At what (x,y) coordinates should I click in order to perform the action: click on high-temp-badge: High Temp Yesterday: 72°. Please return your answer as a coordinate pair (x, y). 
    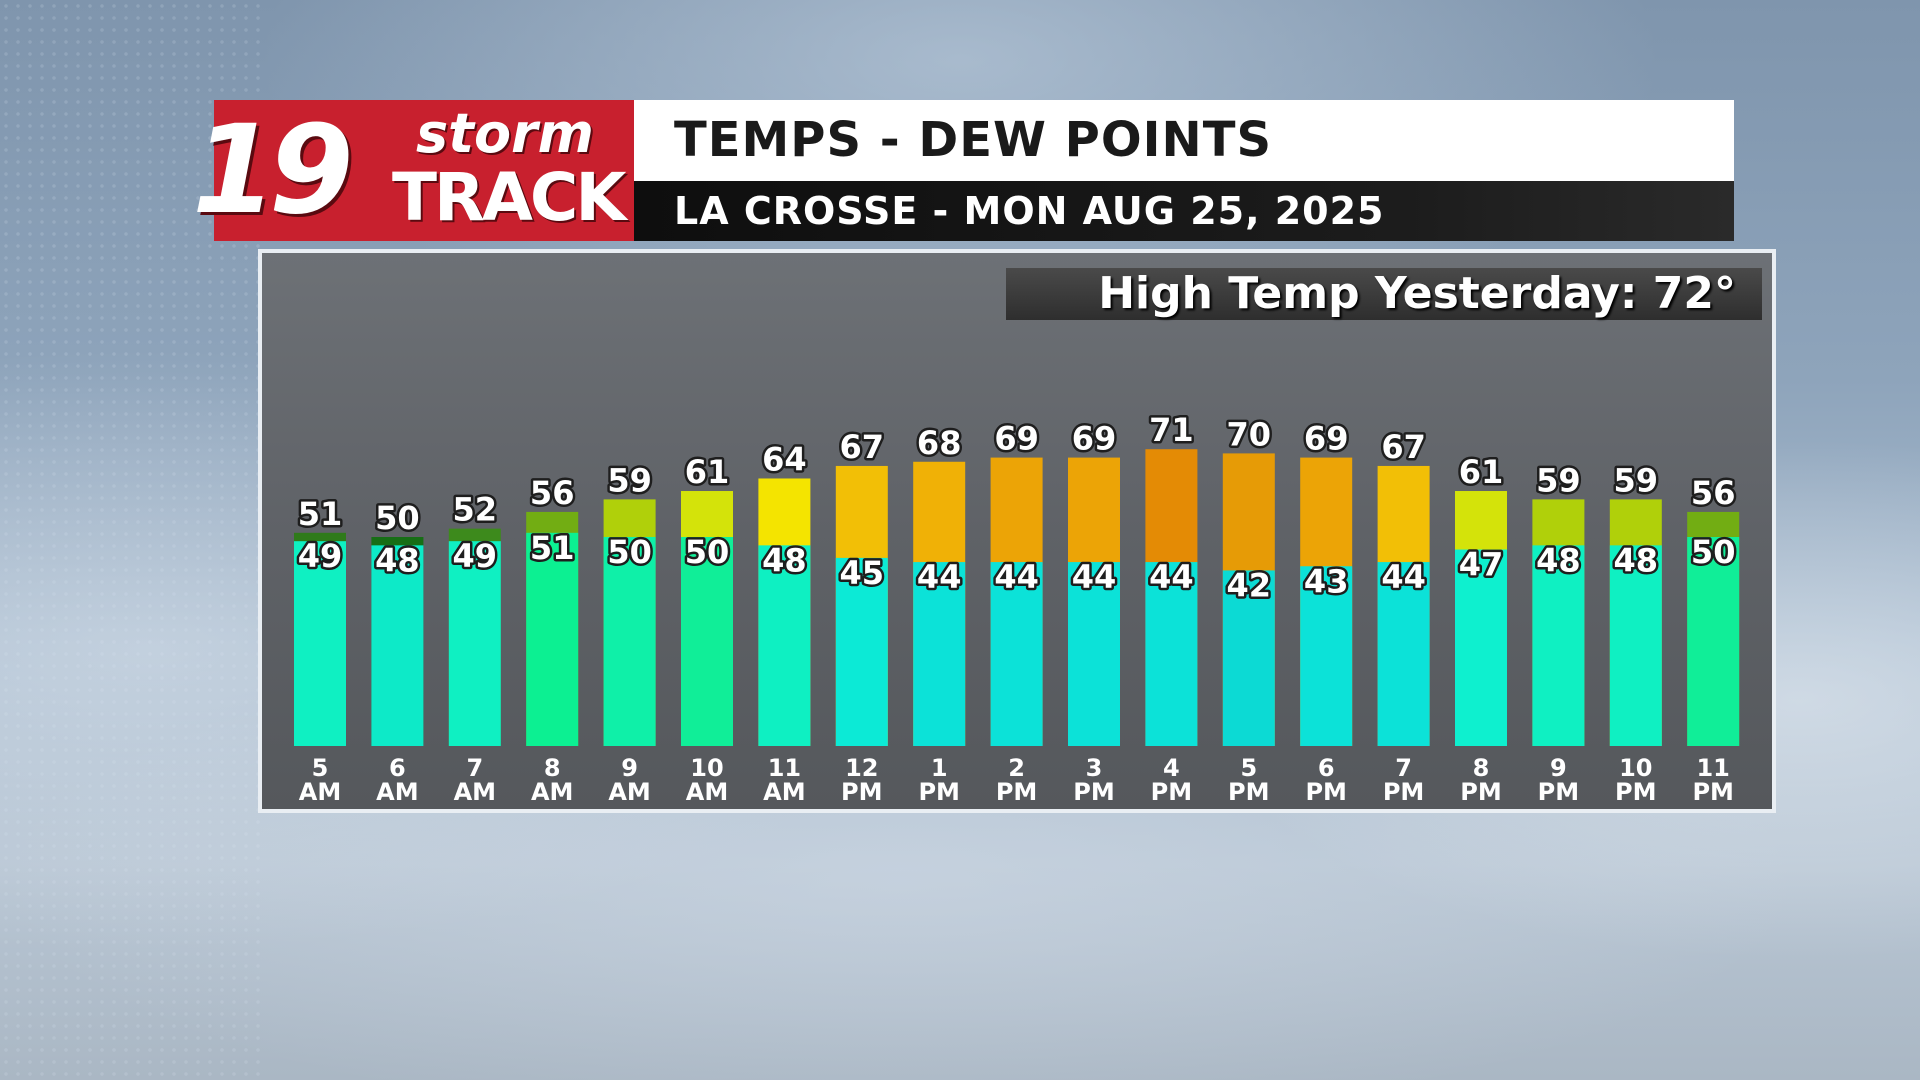
    Looking at the image, I should click on (1384, 294).